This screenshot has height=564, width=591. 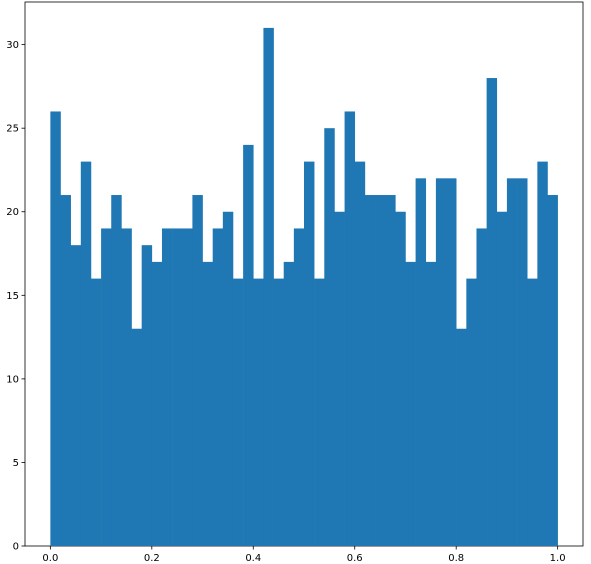 I want to click on x-tick-label: 0.8, so click(x=456, y=558).